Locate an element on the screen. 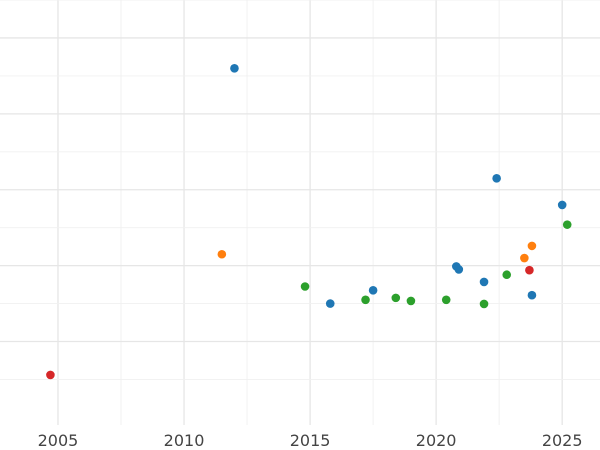 This screenshot has width=600, height=450. x-tick-labels: 2005 2010 2015 2020 2025 is located at coordinates (310, 440).